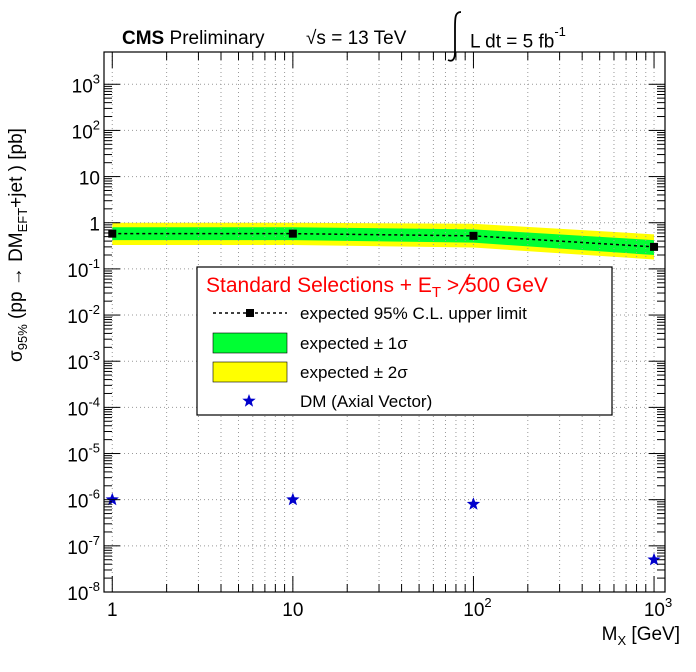  Describe the element at coordinates (354, 372) in the screenshot. I see `legend-label-two_sigma: expected ± 2σ` at that location.